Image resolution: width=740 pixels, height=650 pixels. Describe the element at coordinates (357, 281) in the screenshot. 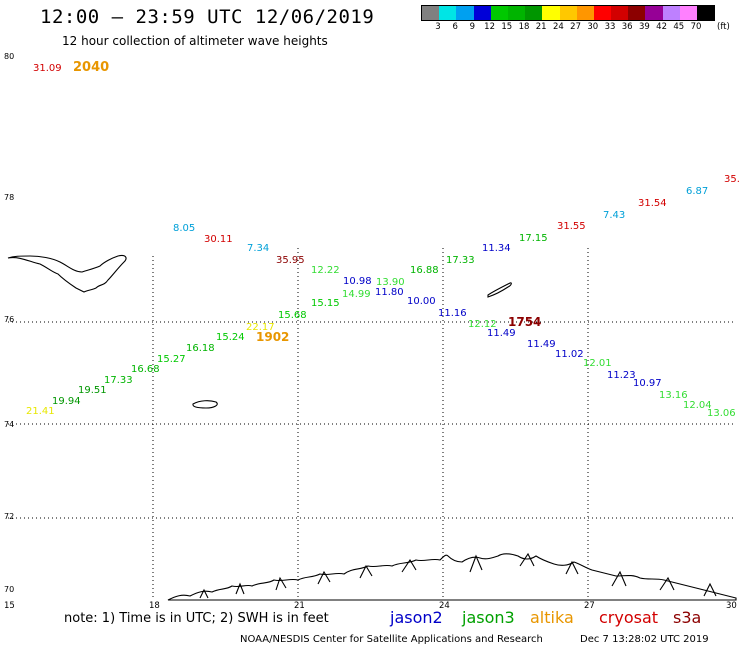

I see `wave-height-label: 10.98` at that location.